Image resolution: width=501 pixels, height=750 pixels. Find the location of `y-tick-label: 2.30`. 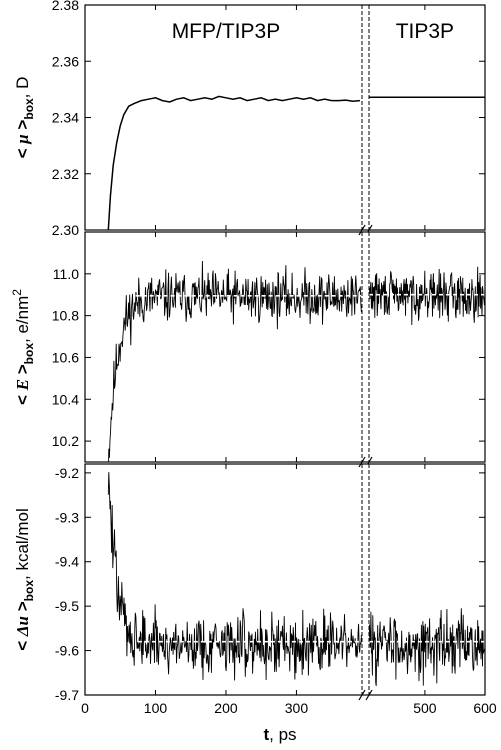

y-tick-label: 2.30 is located at coordinates (65, 230).